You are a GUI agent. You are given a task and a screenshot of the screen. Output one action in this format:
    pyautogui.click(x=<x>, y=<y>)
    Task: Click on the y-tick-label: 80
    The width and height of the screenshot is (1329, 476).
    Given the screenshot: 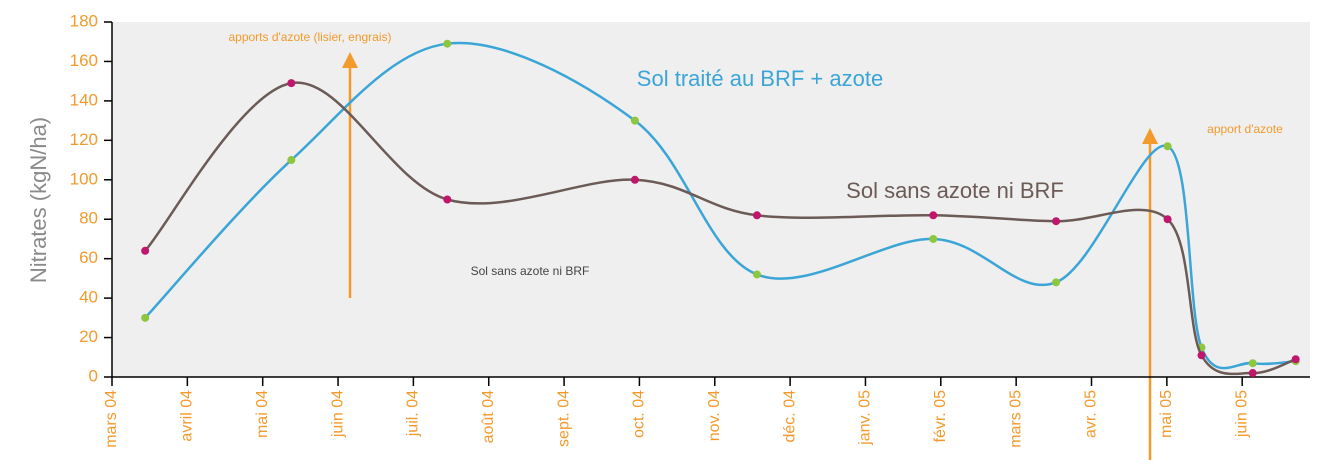 What is the action you would take?
    pyautogui.click(x=88, y=218)
    